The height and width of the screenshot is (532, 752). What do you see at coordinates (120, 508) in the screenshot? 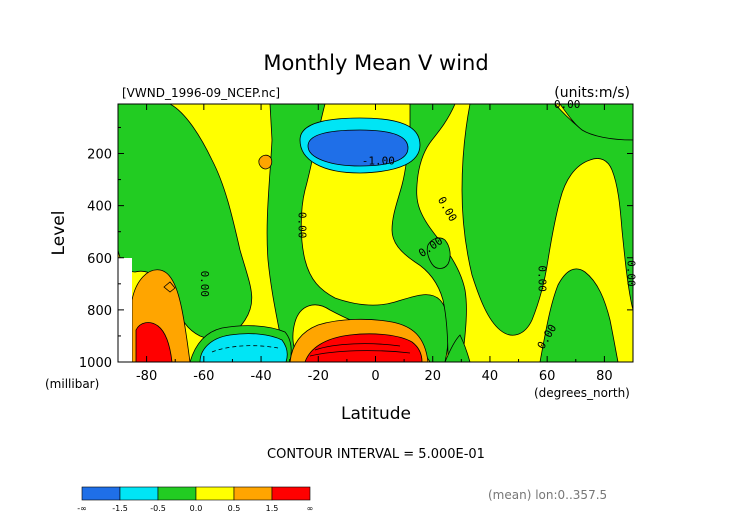
I see `colorbar-label: -1.5` at bounding box center [120, 508].